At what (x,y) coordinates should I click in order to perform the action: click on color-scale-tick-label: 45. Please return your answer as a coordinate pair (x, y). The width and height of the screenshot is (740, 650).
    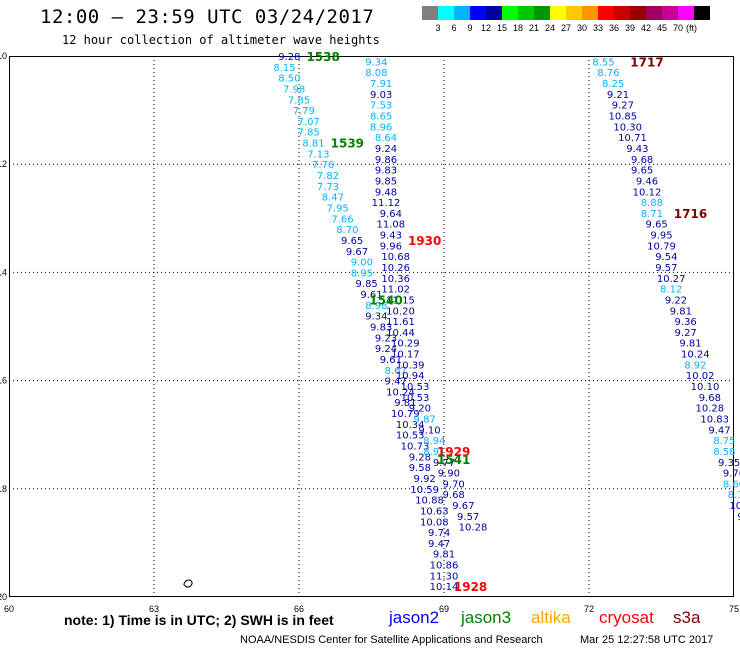
    Looking at the image, I should click on (661, 28).